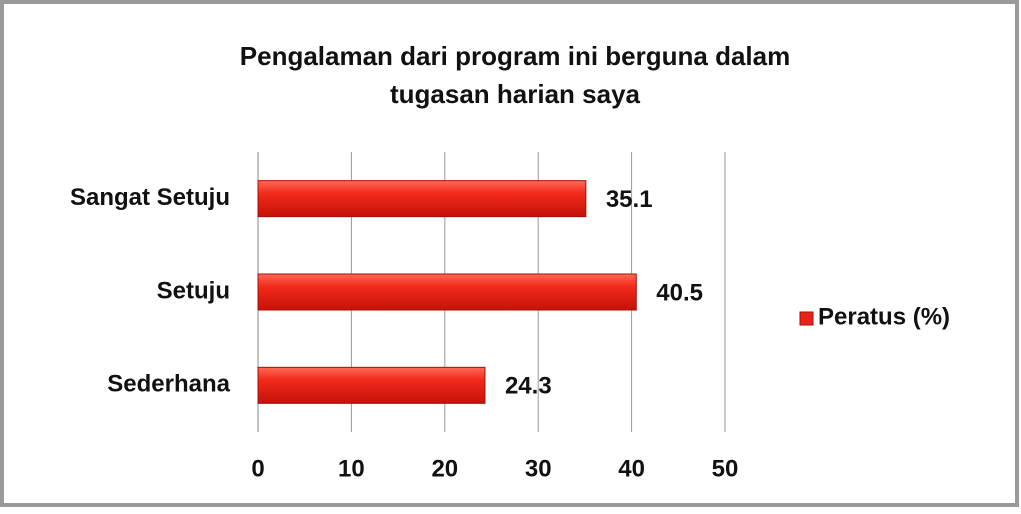 The image size is (1021, 514). Describe the element at coordinates (679, 292) in the screenshot. I see `data-label: 40.5` at that location.